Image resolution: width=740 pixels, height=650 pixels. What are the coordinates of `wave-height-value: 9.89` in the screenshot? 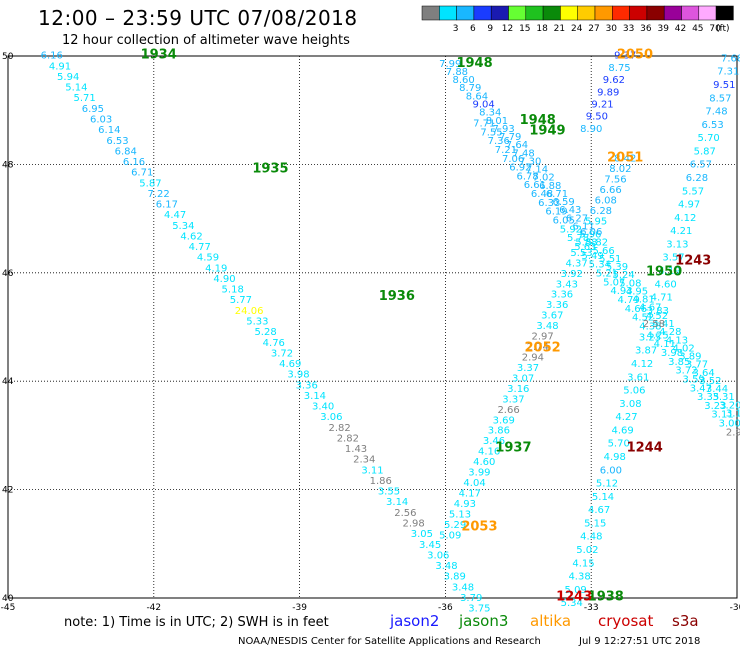 It's located at (608, 92).